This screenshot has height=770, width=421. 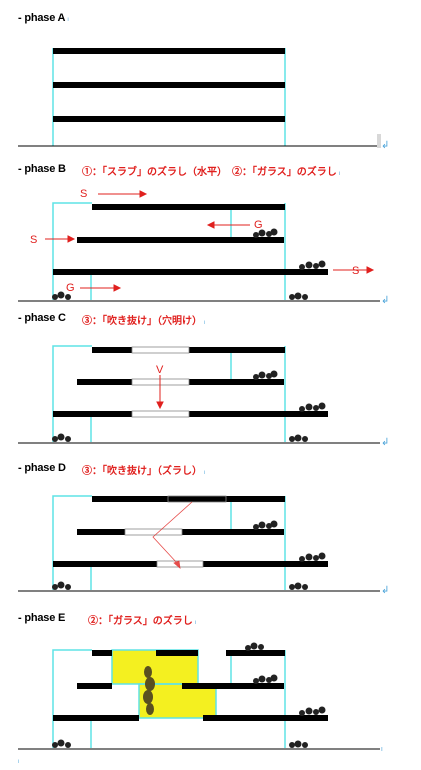 I want to click on phase-b-note: ①：「スラブ」のズラし（水平） ②：「ガラス」のズラし ₗ, so click(x=211, y=172).